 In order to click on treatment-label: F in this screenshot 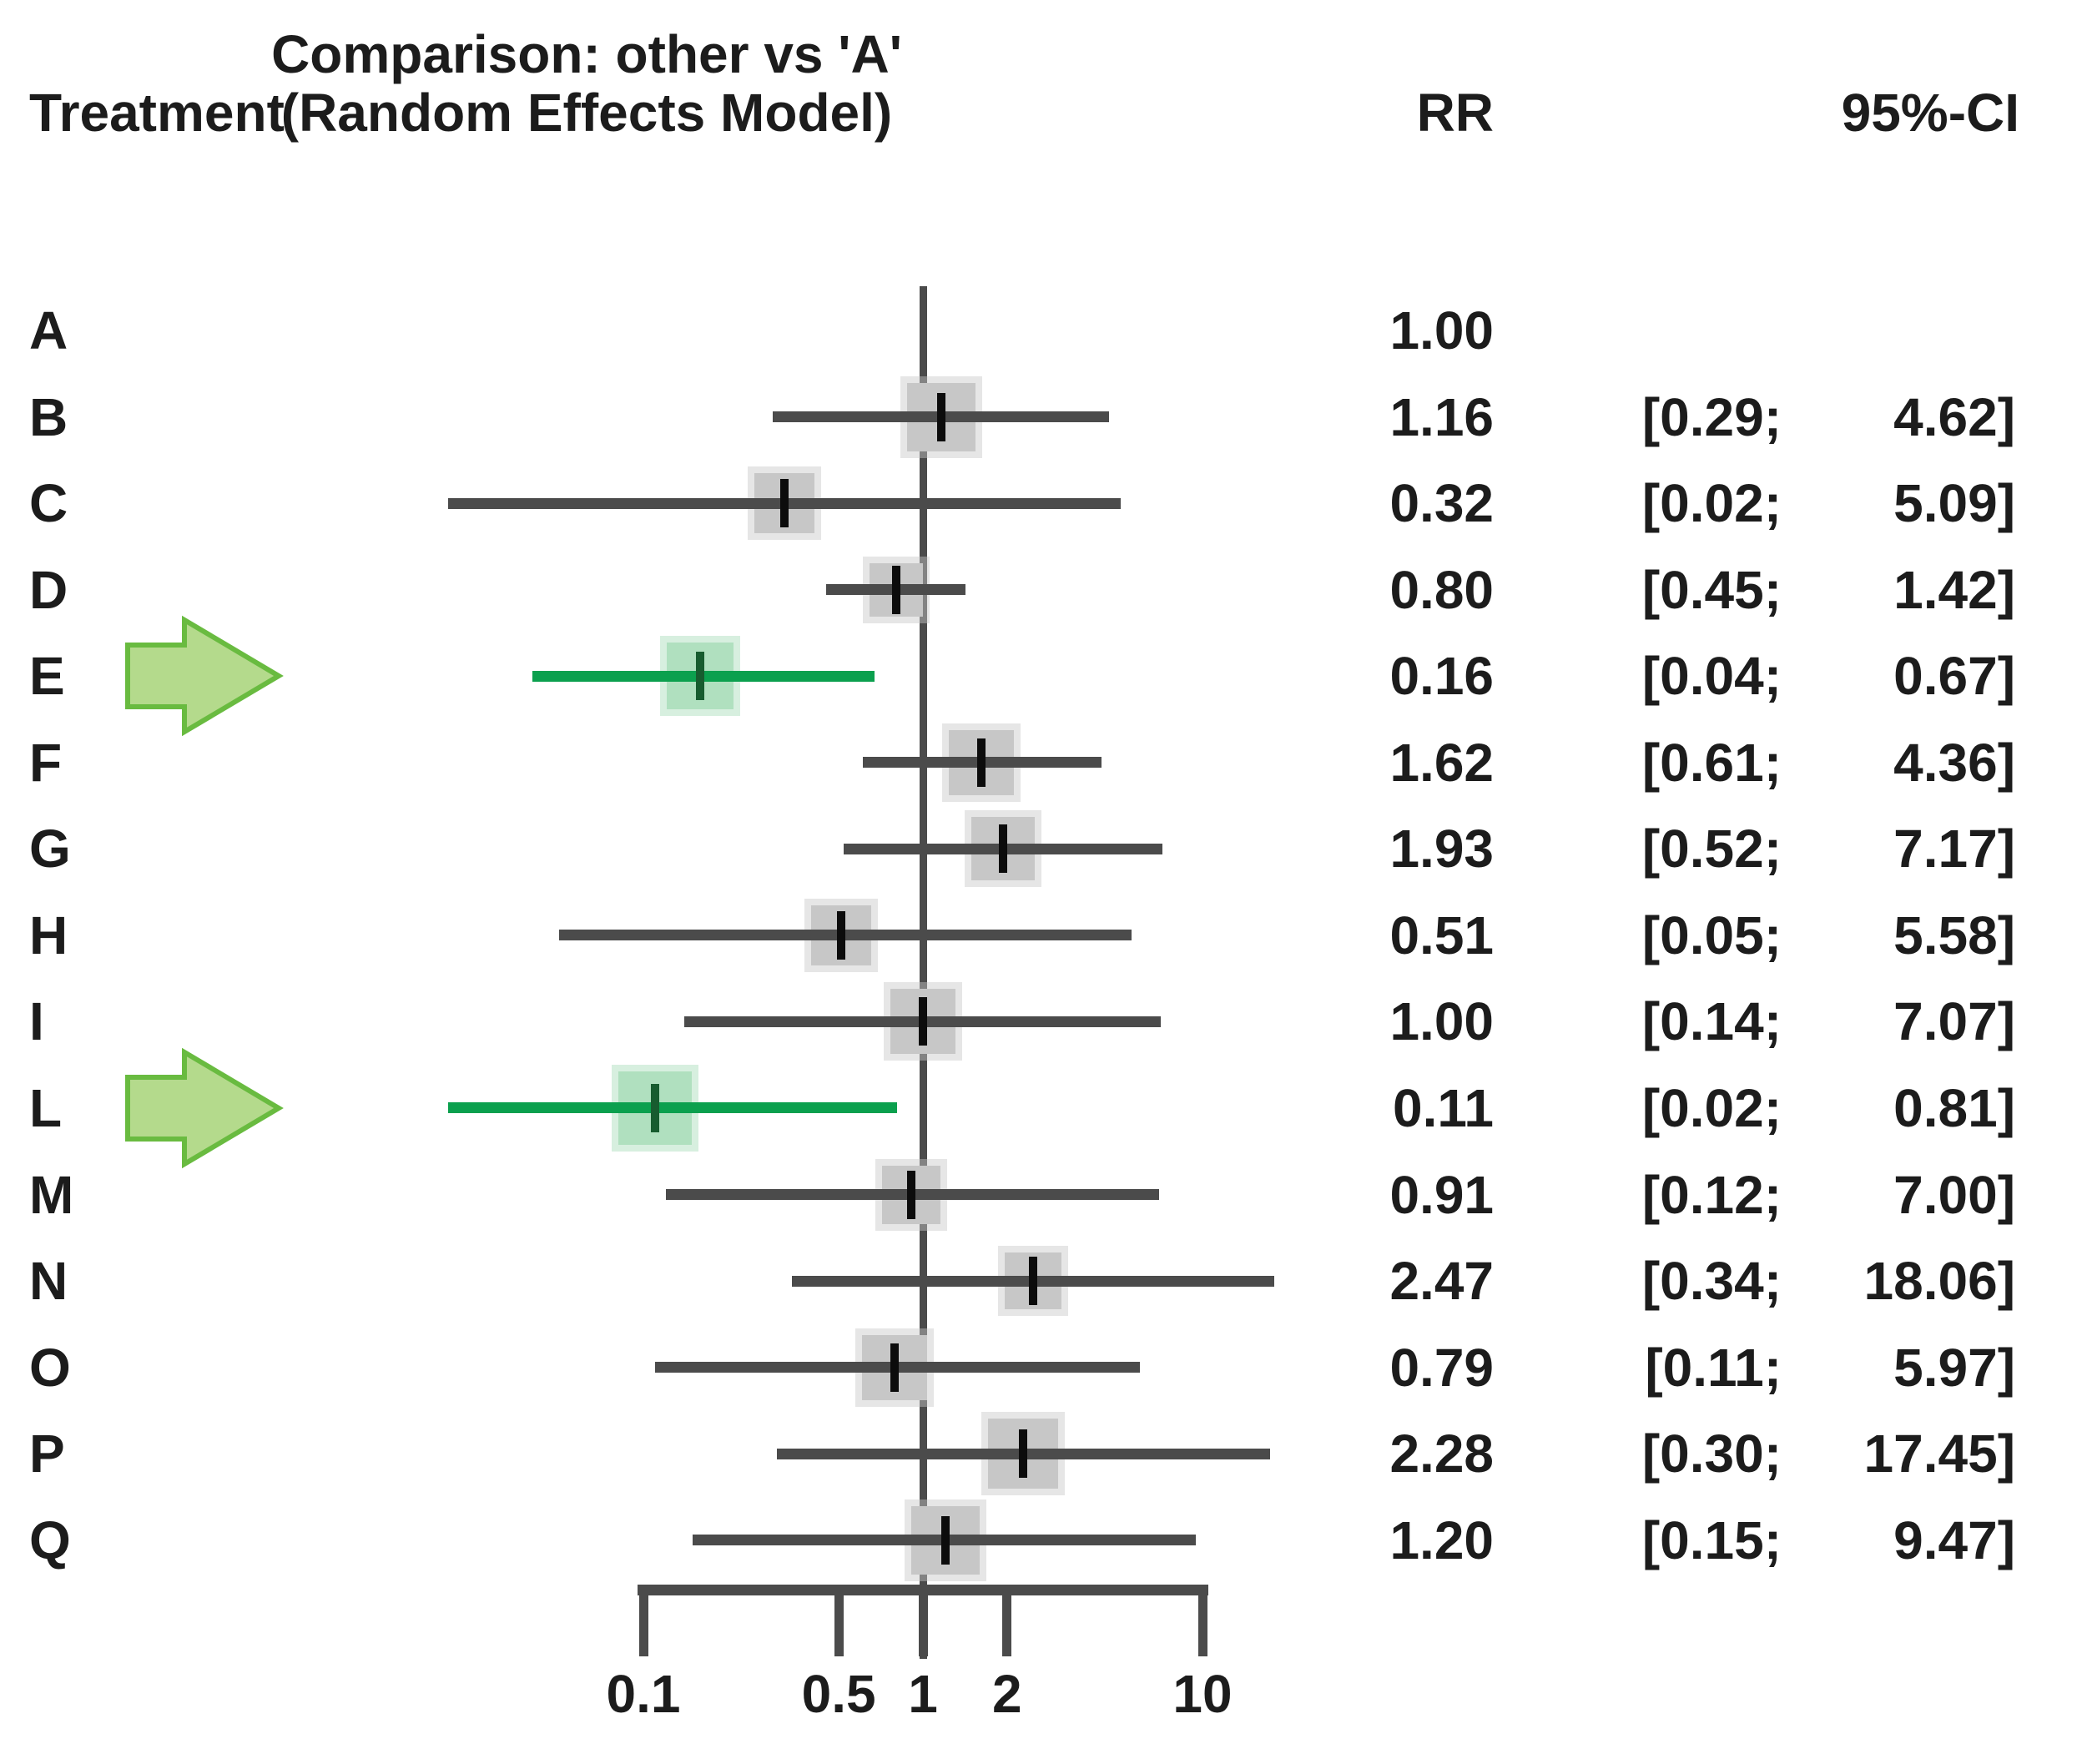, I will do `click(46, 762)`.